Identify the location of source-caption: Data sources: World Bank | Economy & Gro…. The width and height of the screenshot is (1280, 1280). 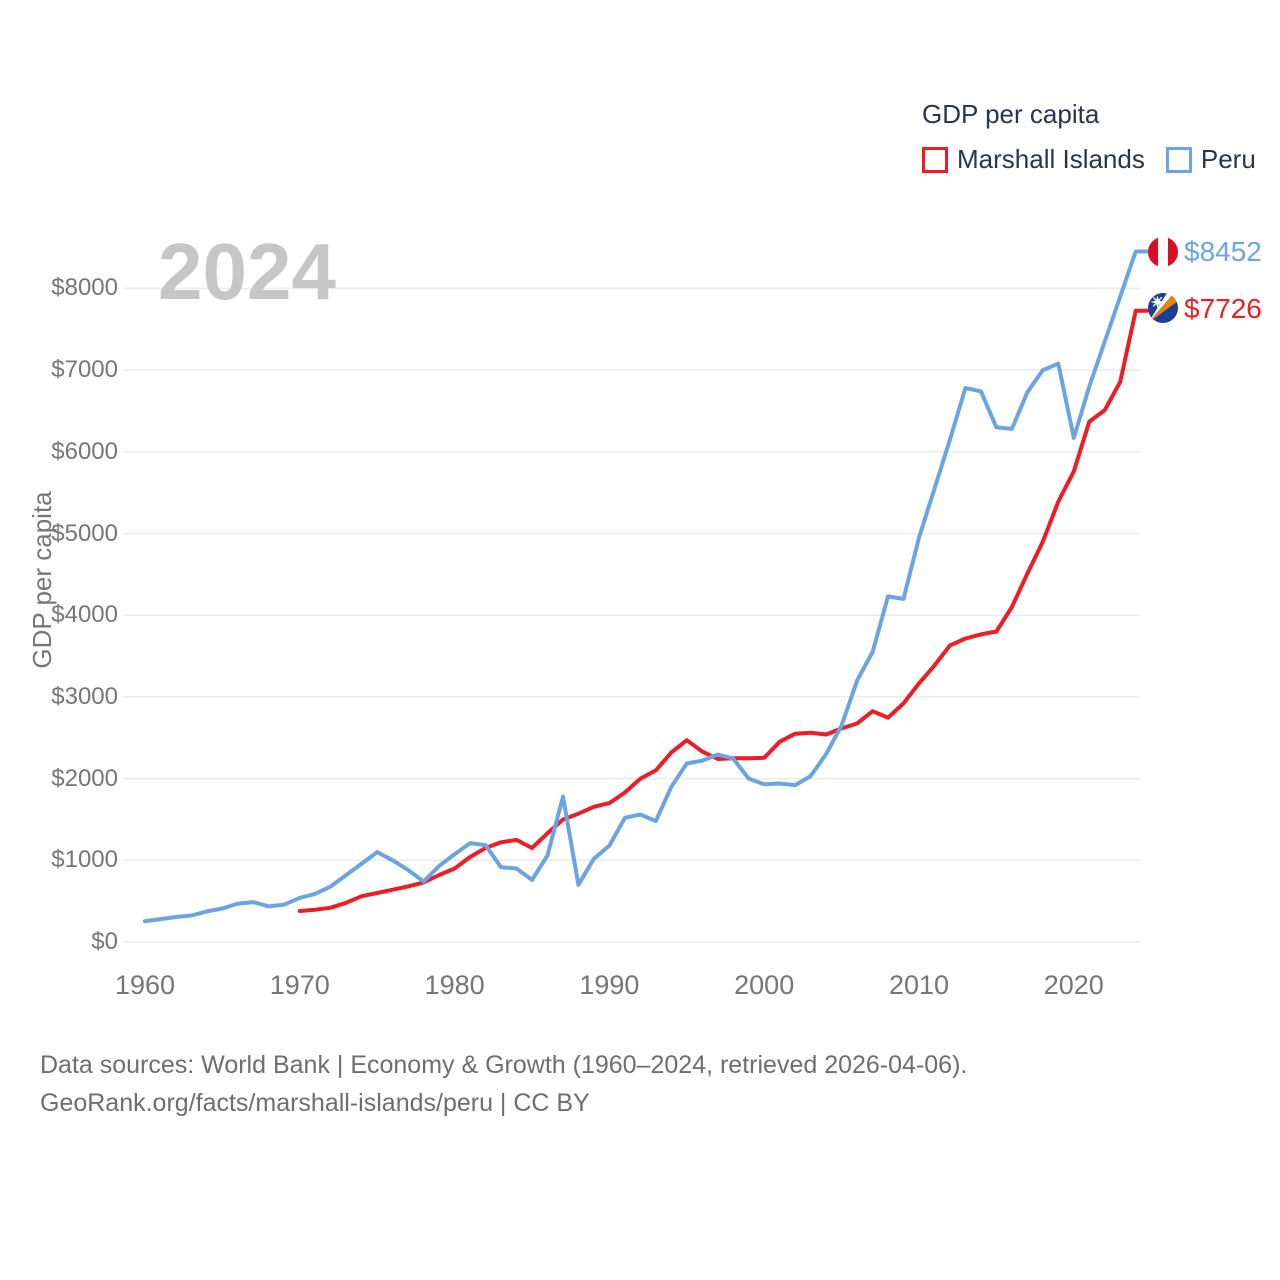
(503, 1084).